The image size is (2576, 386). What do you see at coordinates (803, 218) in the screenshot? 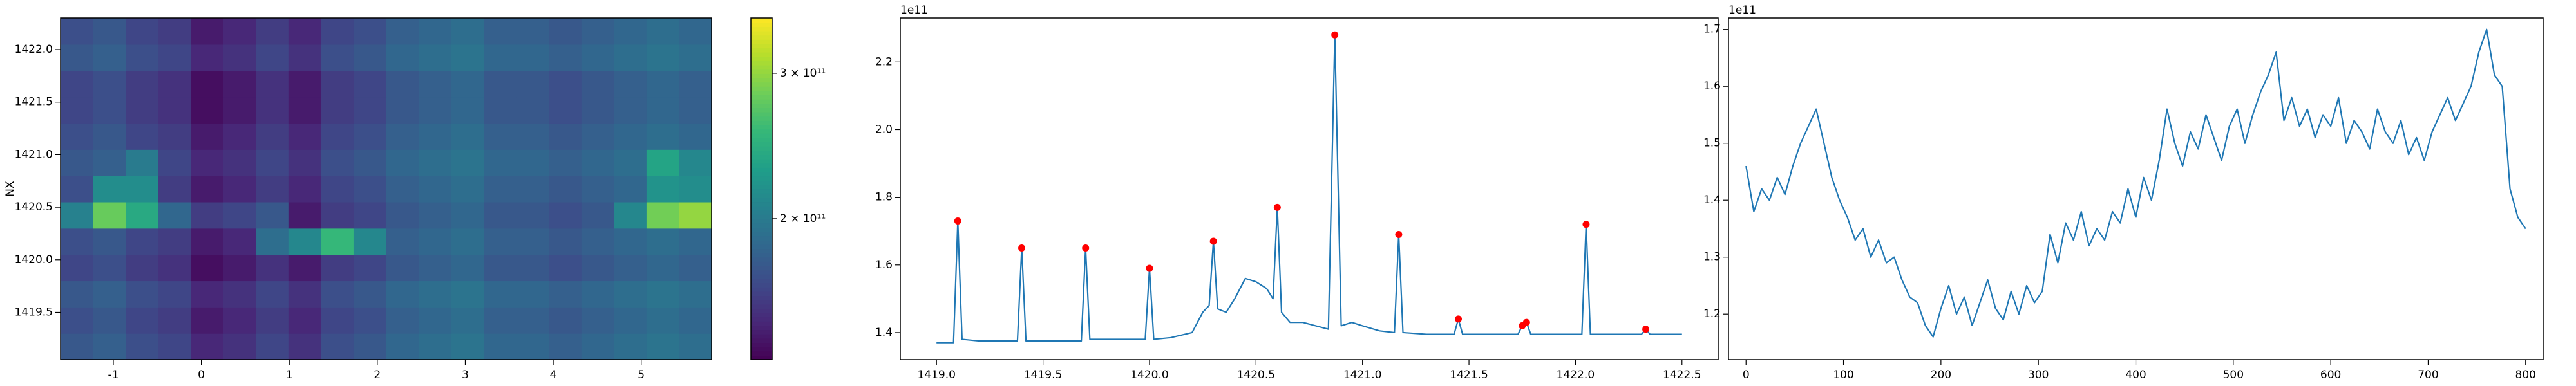
I see `colorbar-tick-label: 2 × 10¹¹` at bounding box center [803, 218].